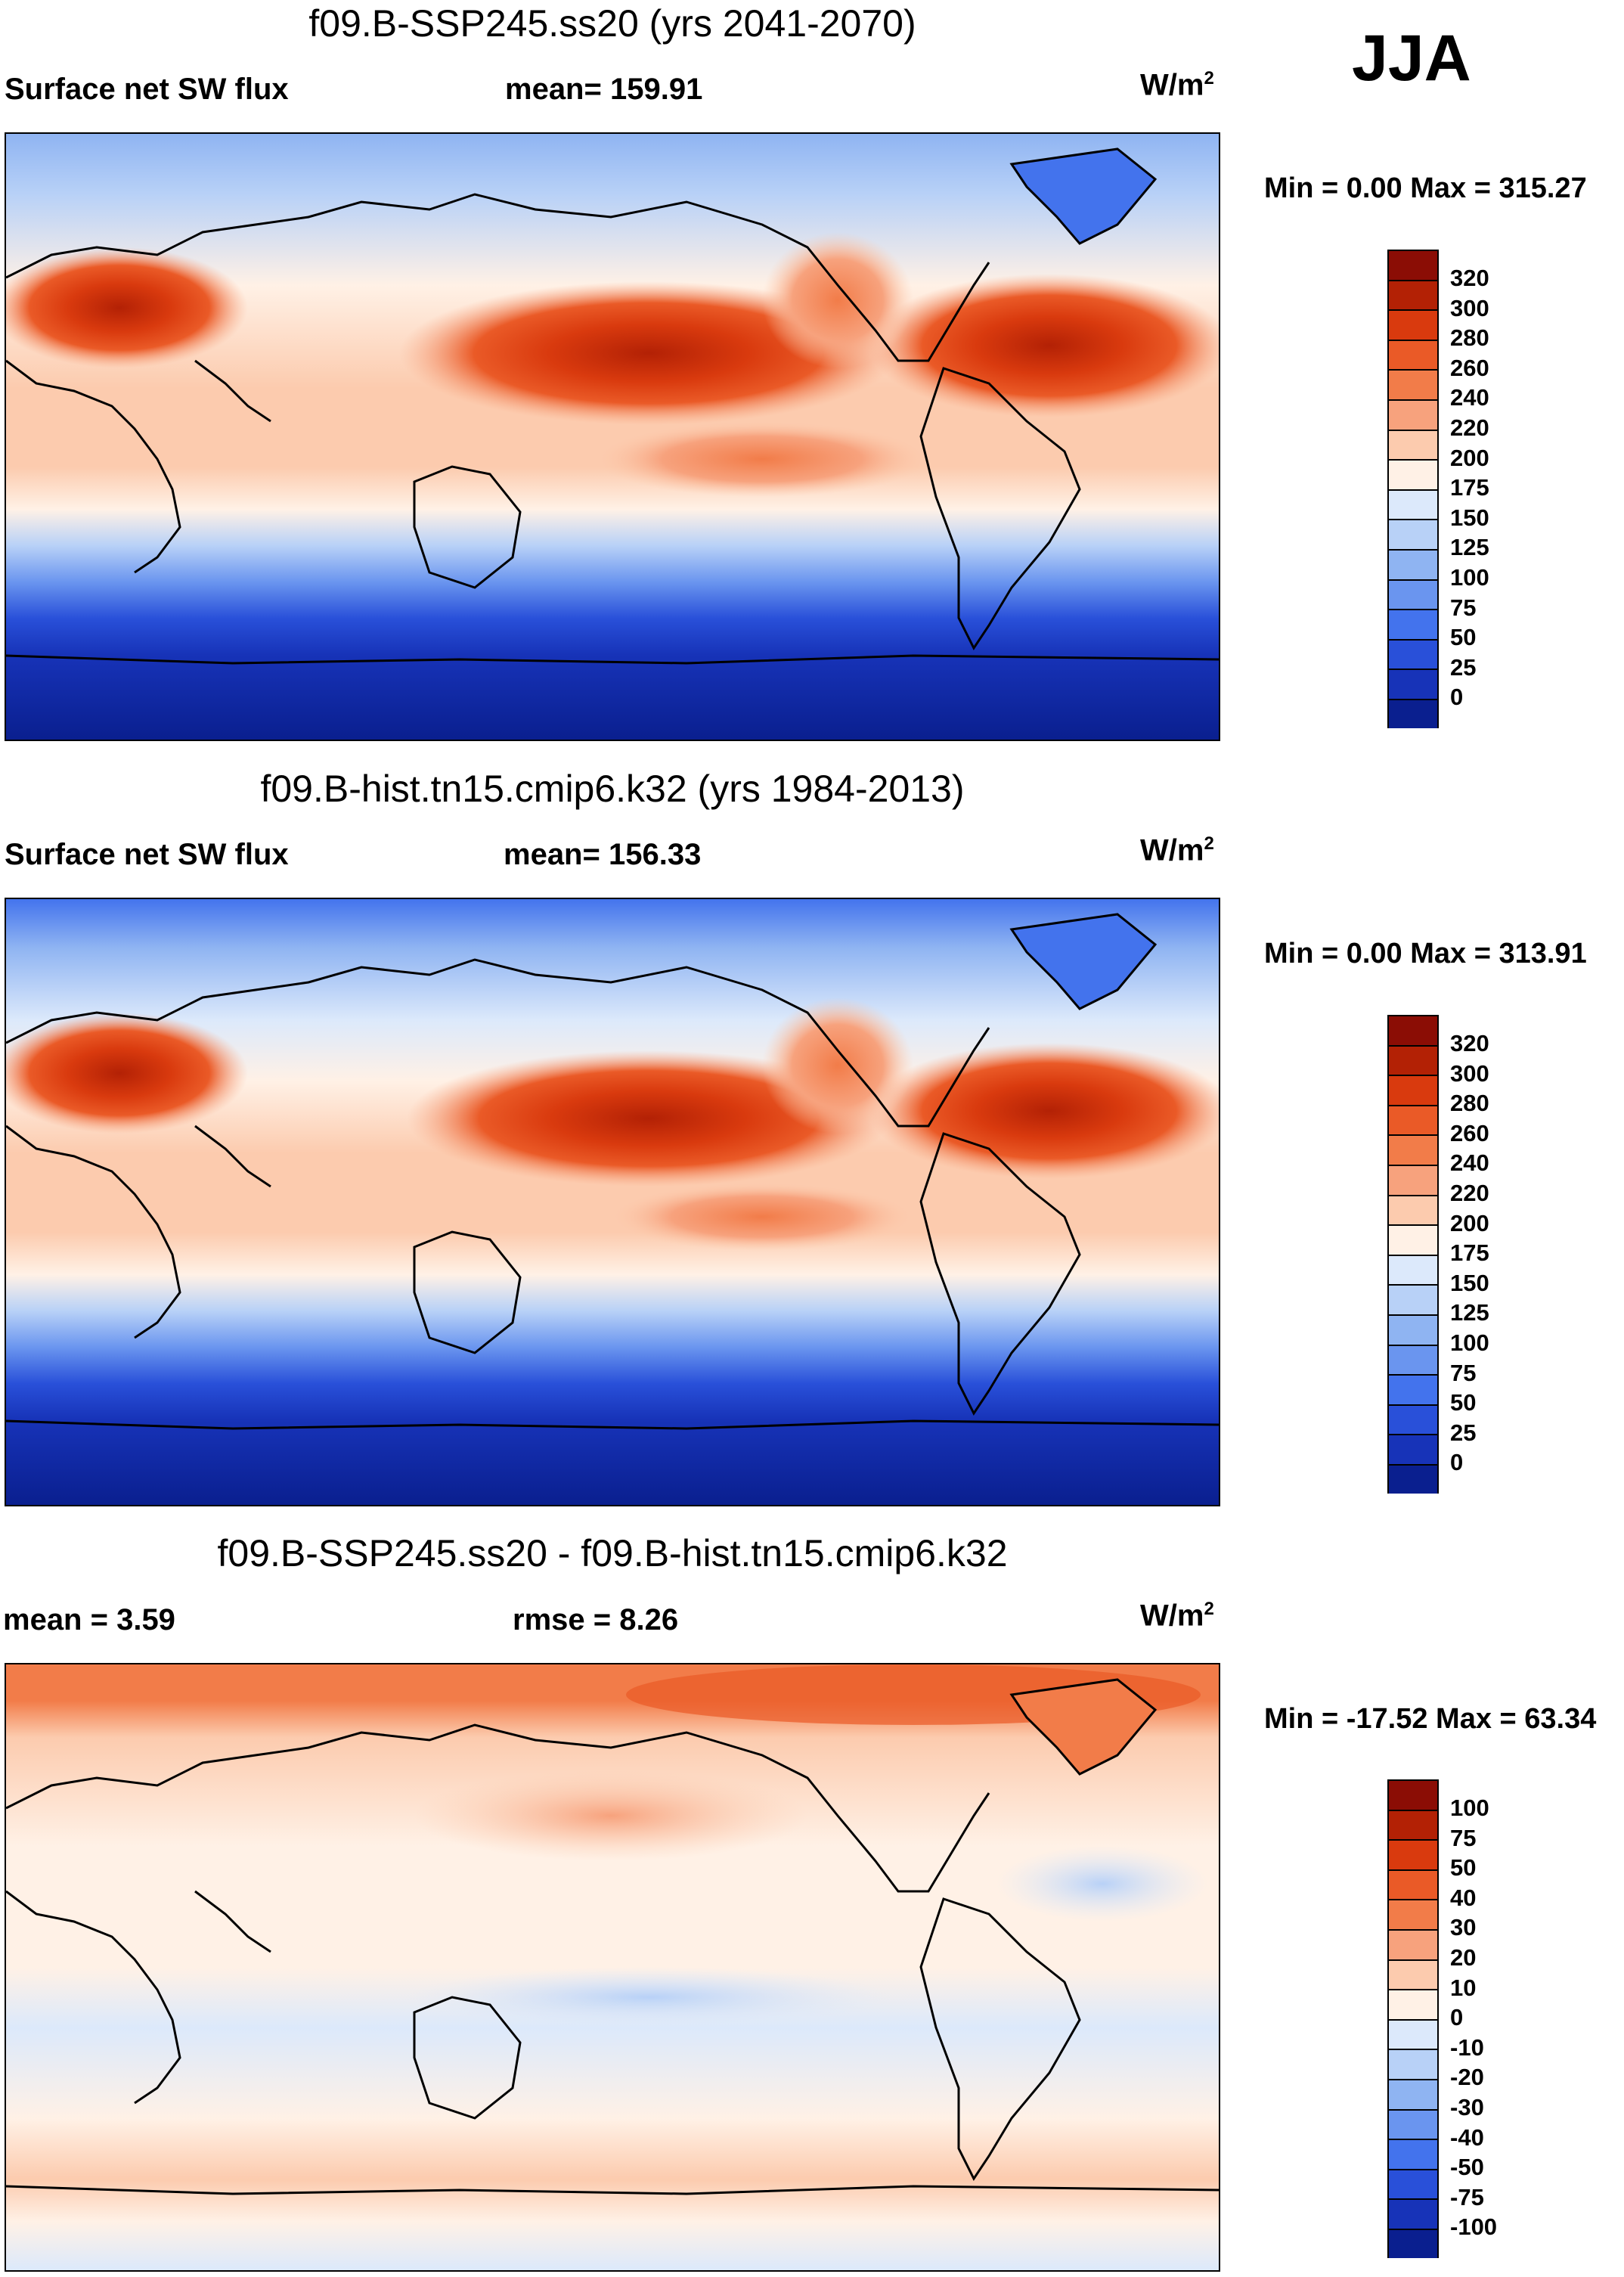 The image size is (1624, 2277). I want to click on panel-1-minmax: Min = 0.00 Max = 315.27, so click(1425, 188).